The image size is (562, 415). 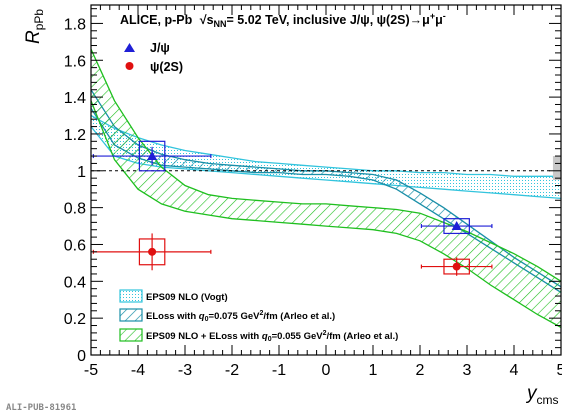 I want to click on y-tick-label: 1.2, so click(x=75, y=135).